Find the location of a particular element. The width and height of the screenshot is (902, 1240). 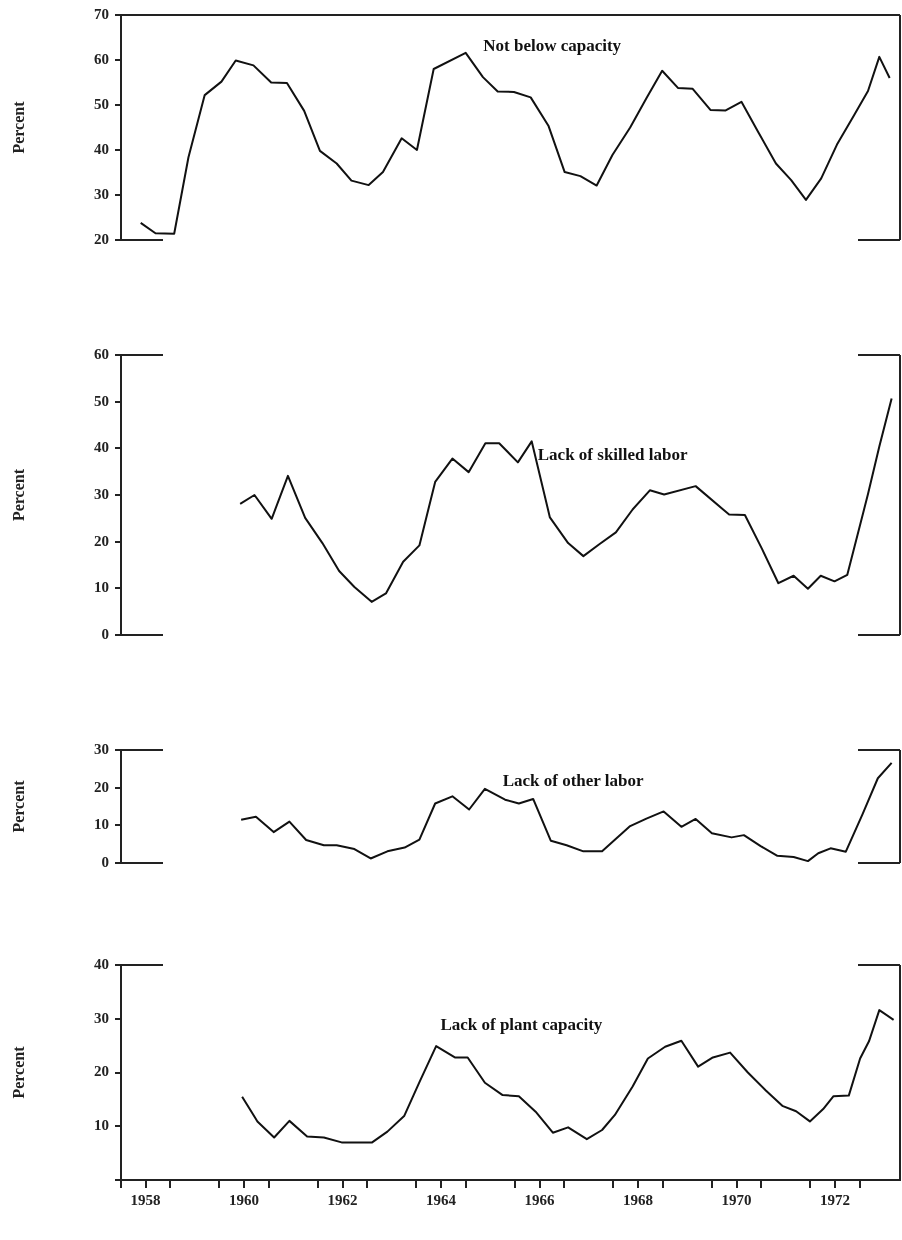

series-label: Lack of plant capacity is located at coordinates (521, 1024).